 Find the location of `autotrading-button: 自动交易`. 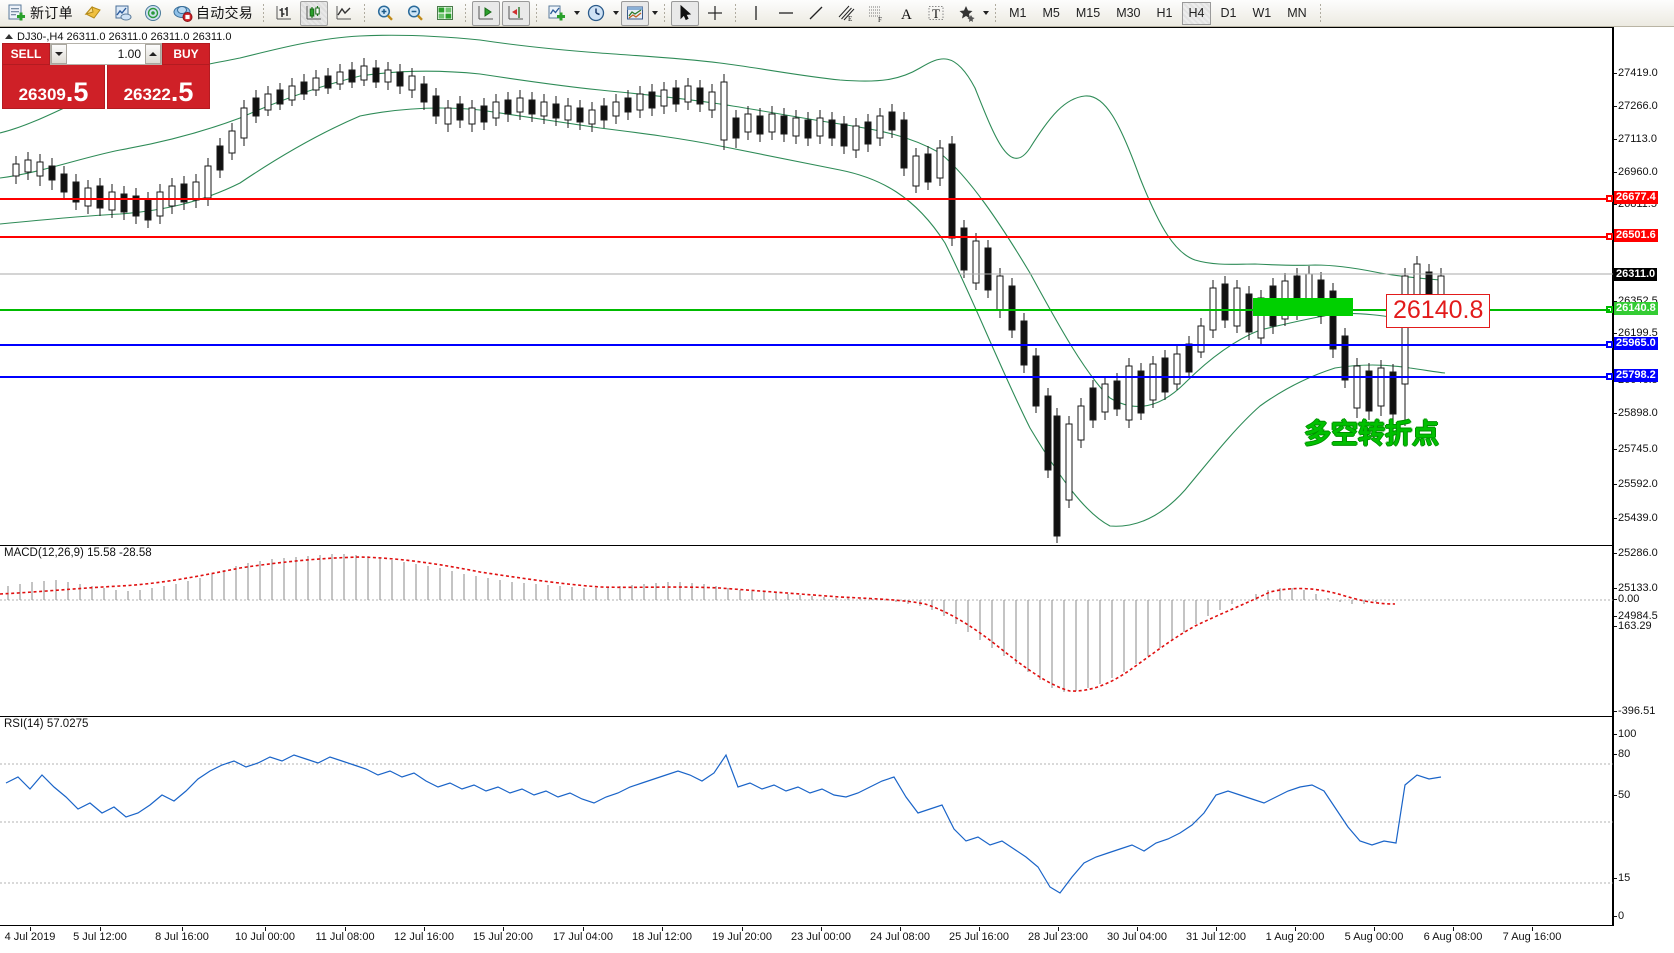

autotrading-button: 自动交易 is located at coordinates (213, 13).